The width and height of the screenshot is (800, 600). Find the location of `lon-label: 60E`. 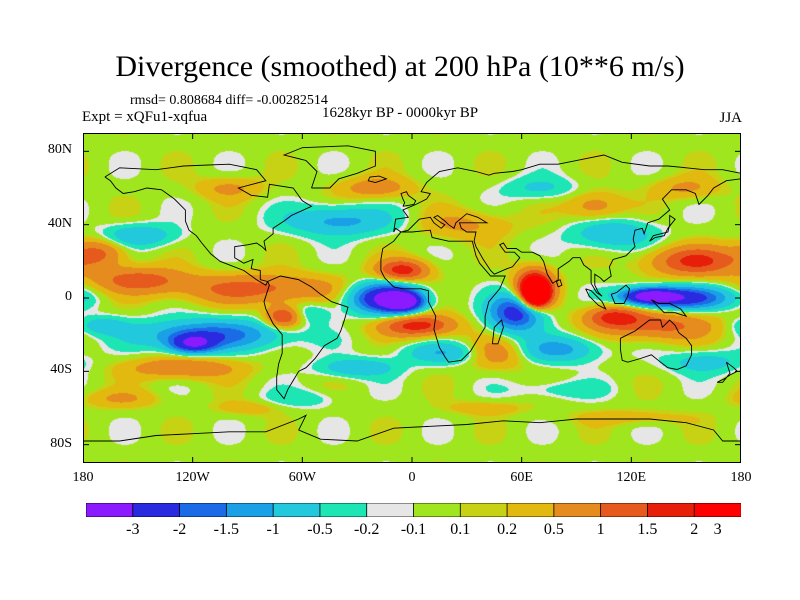

lon-label: 60E is located at coordinates (521, 477).